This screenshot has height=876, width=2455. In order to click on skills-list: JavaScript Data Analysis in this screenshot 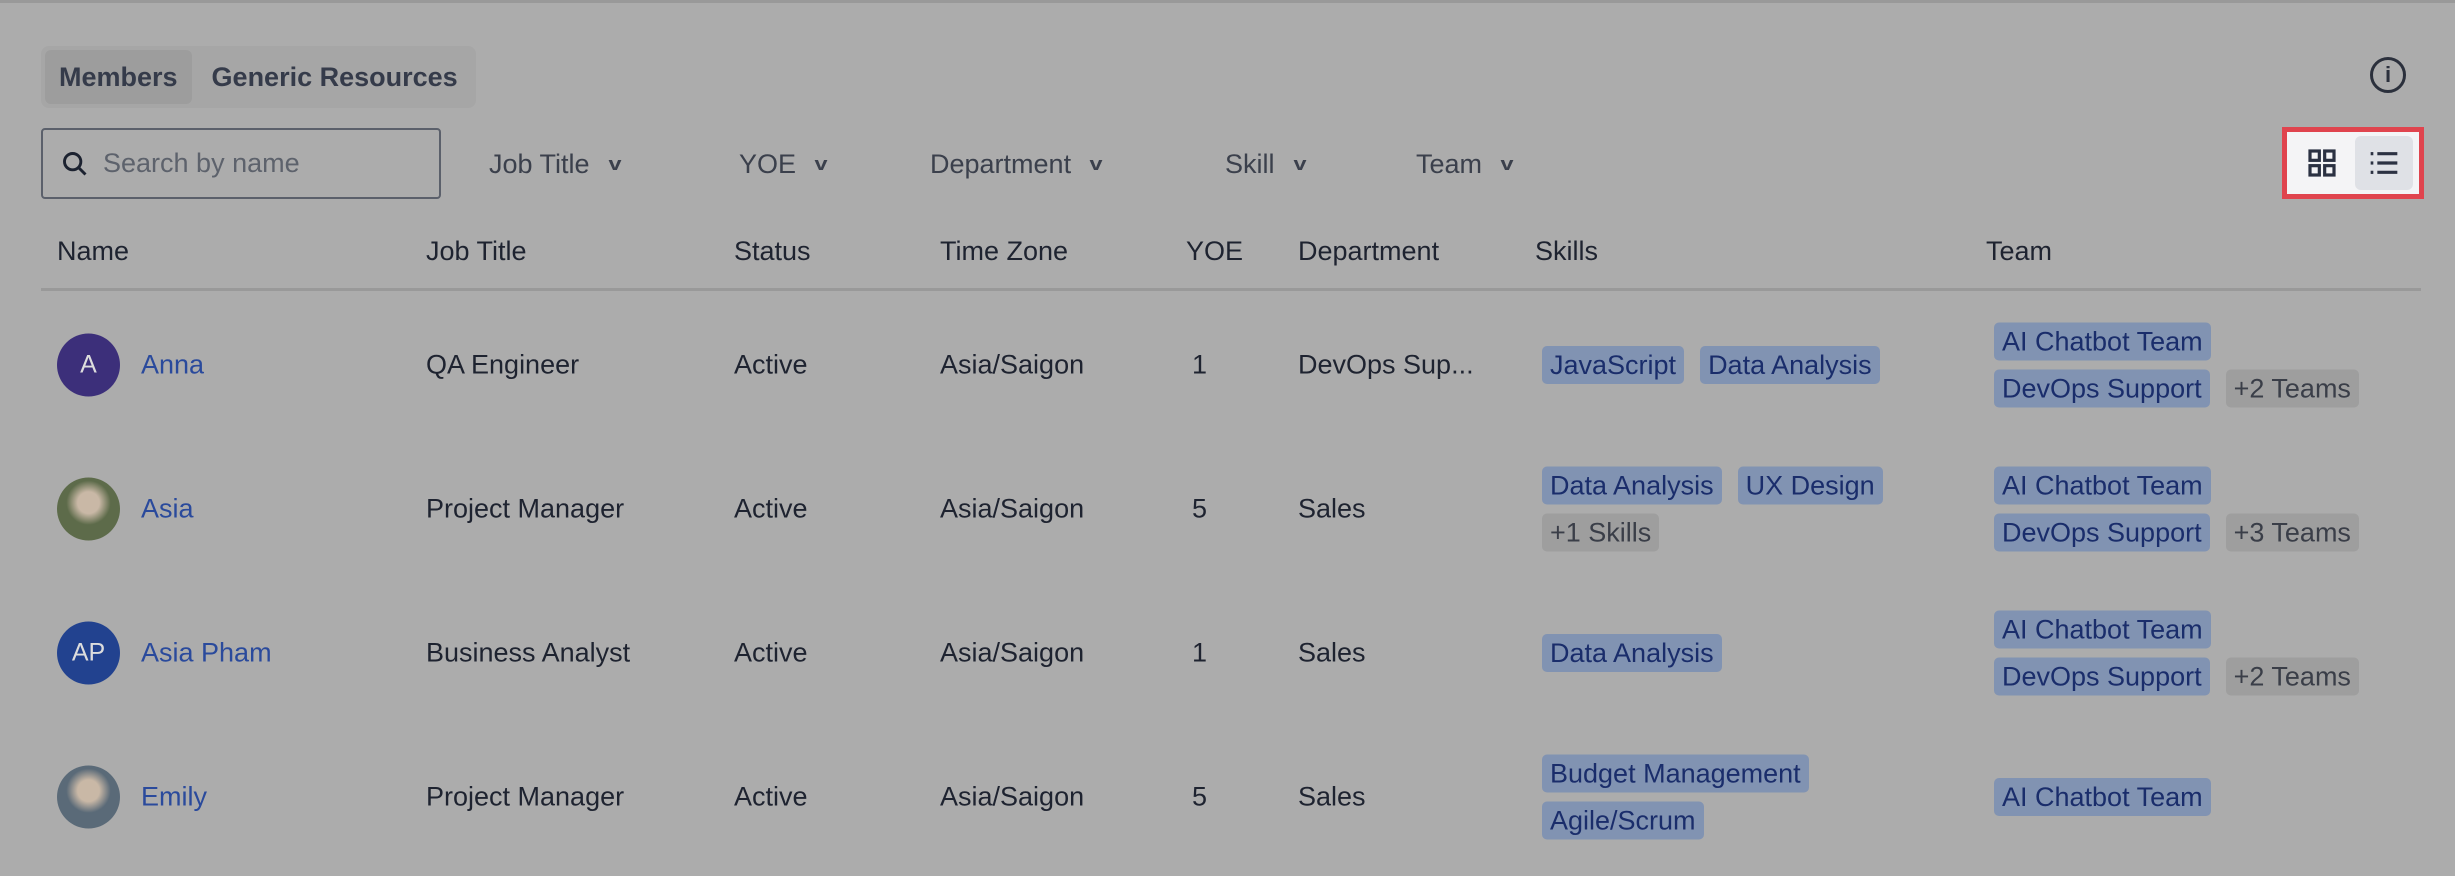, I will do `click(1757, 365)`.